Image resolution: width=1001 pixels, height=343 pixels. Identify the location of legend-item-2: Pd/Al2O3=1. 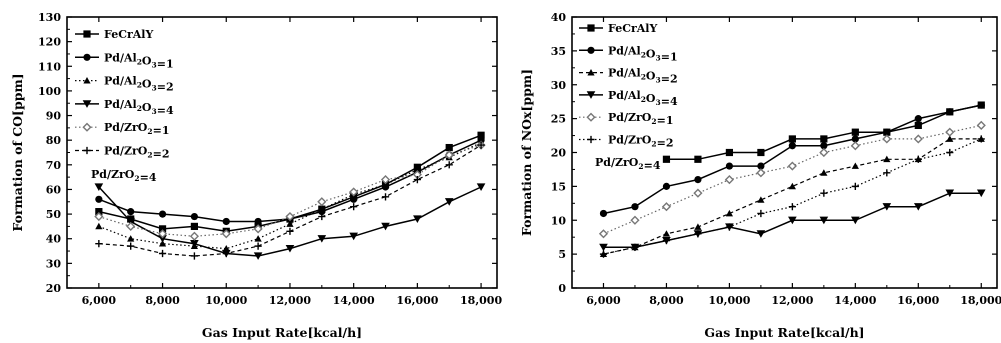
(628, 53).